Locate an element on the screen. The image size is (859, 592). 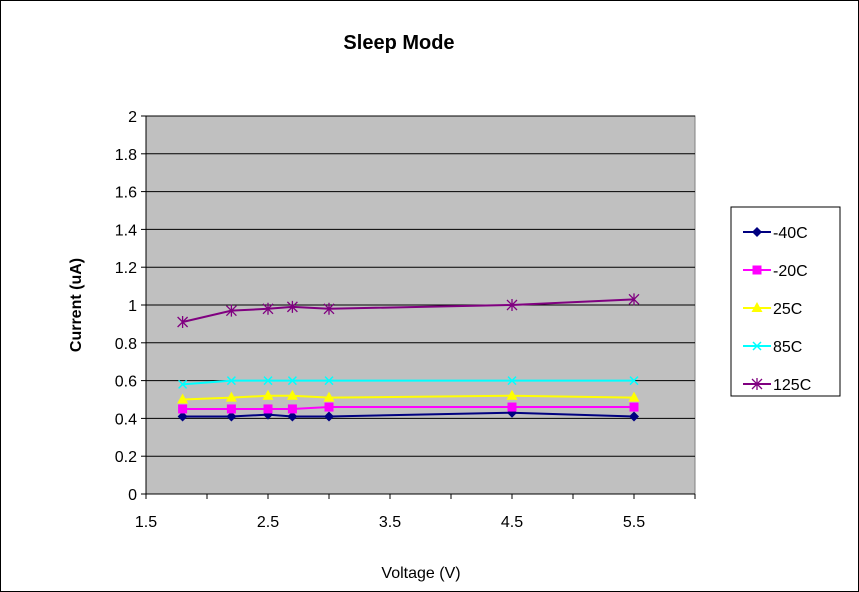
x-tick-label: 2.5 is located at coordinates (268, 522).